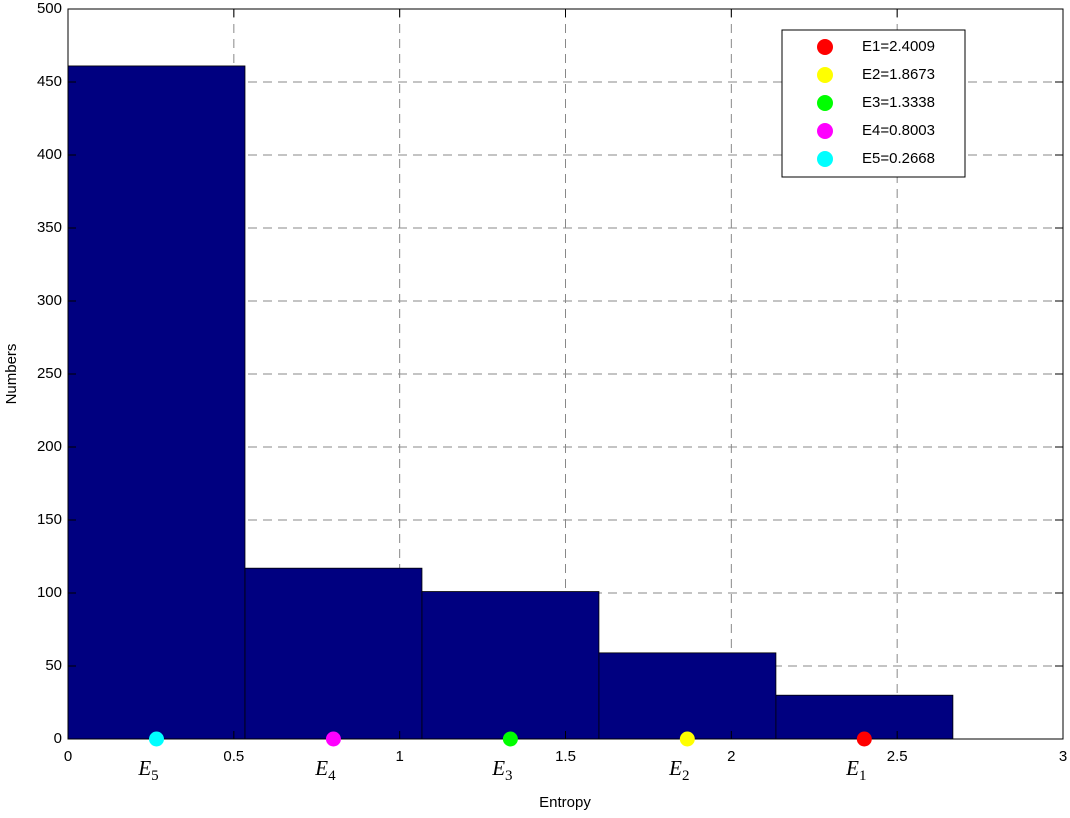 The height and width of the screenshot is (818, 1070). What do you see at coordinates (898, 74) in the screenshot?
I see `legend-label: E2=1.8673` at bounding box center [898, 74].